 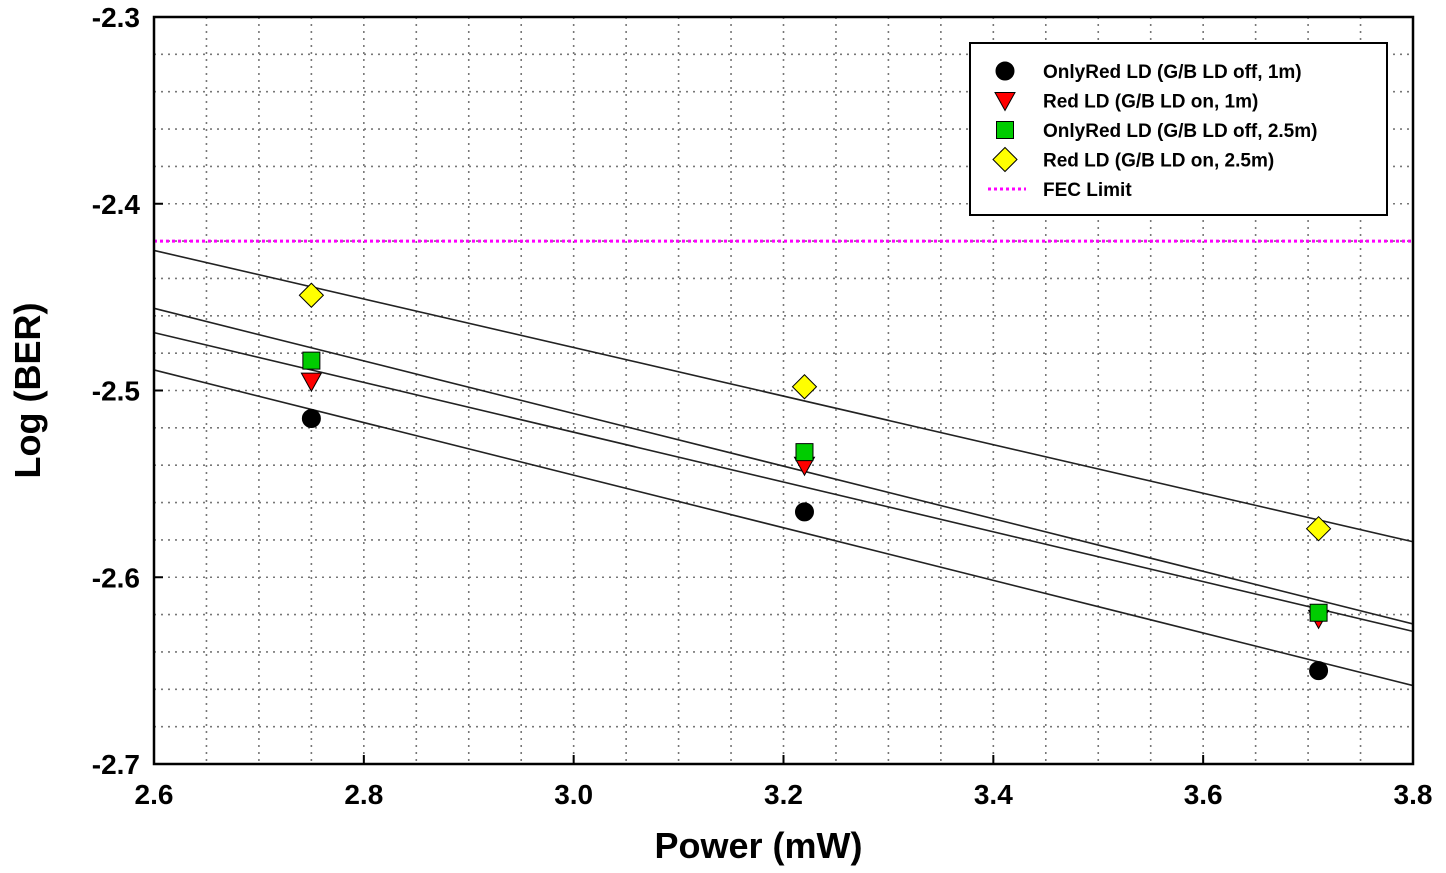 I want to click on x-axis-title: Power (mW), so click(x=758, y=845).